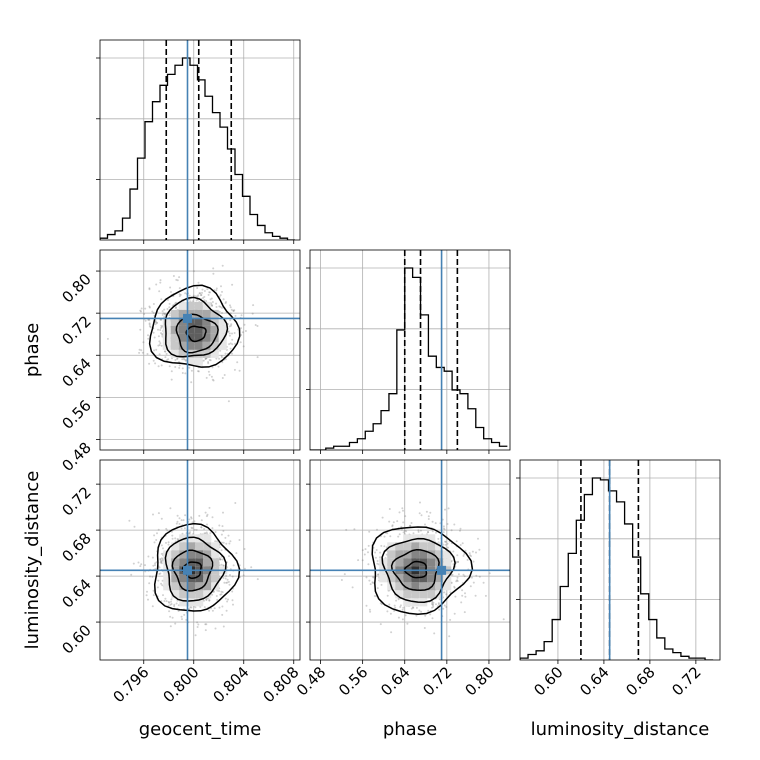 This screenshot has width=760, height=760. Describe the element at coordinates (76, 501) in the screenshot. I see `y-tick-label: 0.72` at that location.